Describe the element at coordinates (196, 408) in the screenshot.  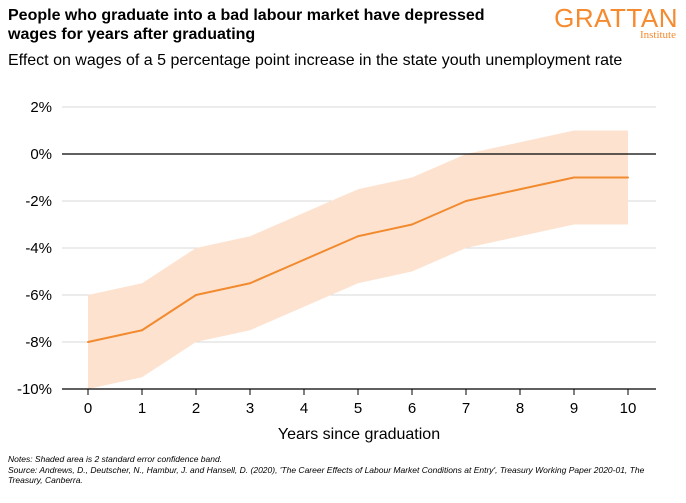
I see `x-tick-label: 2` at that location.